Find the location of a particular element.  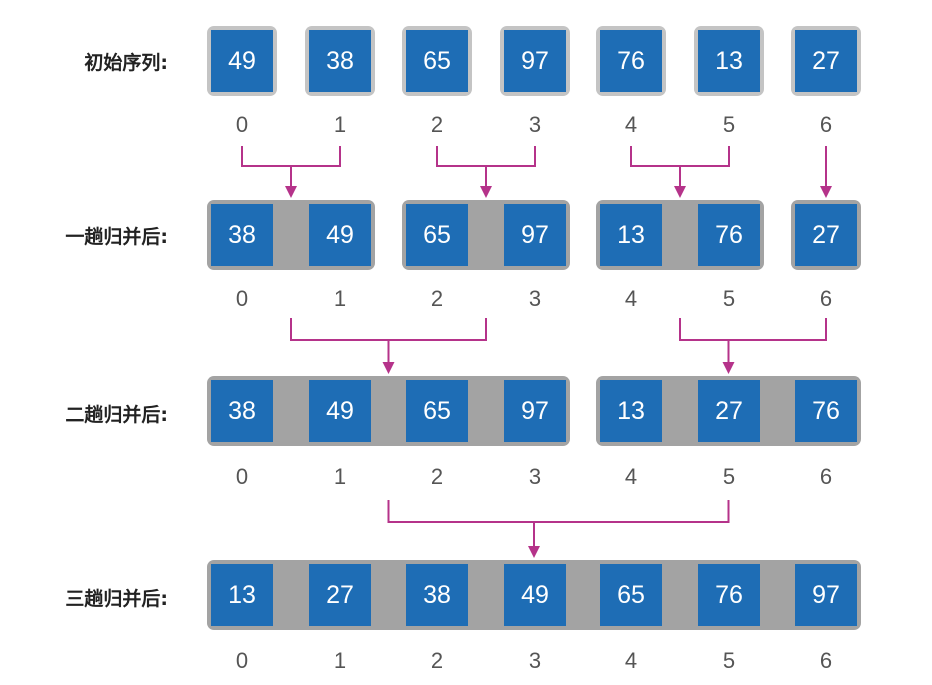

row-3-index-1: 1 is located at coordinates (340, 660).